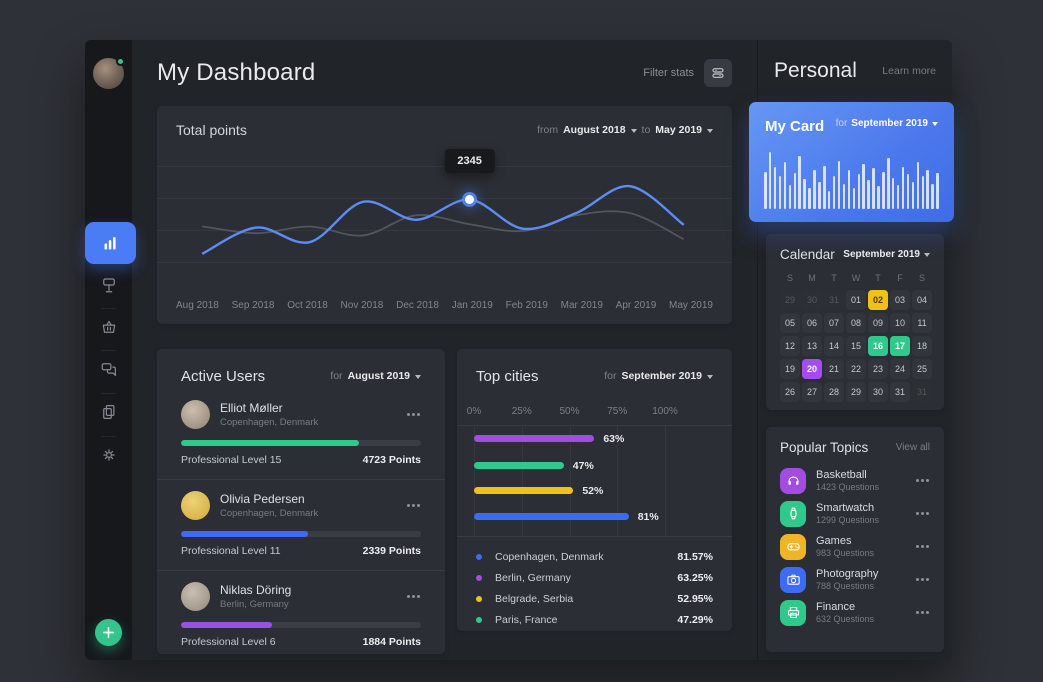 The height and width of the screenshot is (682, 1043). I want to click on active-users-period-dropdown: for August 2019, so click(375, 376).